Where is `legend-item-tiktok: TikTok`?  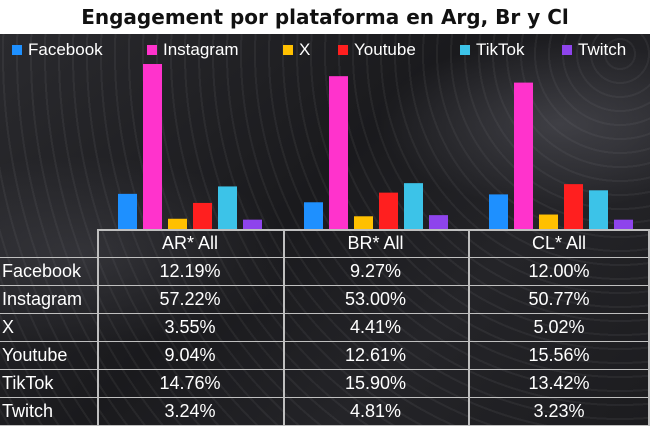 legend-item-tiktok: TikTok is located at coordinates (492, 50).